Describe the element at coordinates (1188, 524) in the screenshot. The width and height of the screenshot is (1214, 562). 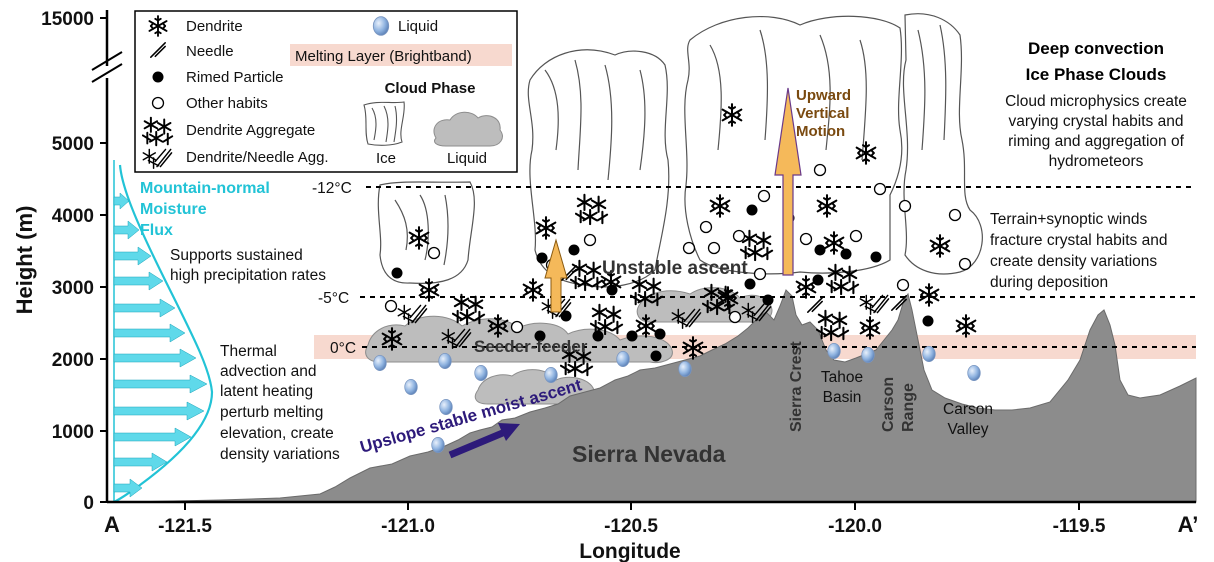
I see `section-end-label: A’` at that location.